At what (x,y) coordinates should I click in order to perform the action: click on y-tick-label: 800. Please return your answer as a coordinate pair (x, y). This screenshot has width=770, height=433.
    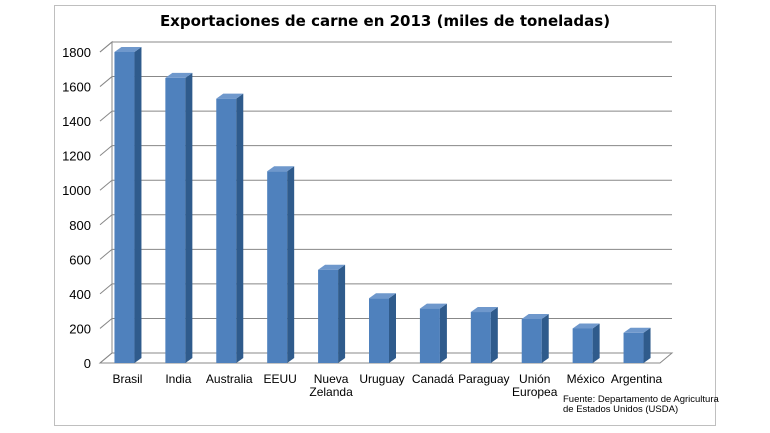
    Looking at the image, I should click on (80, 225).